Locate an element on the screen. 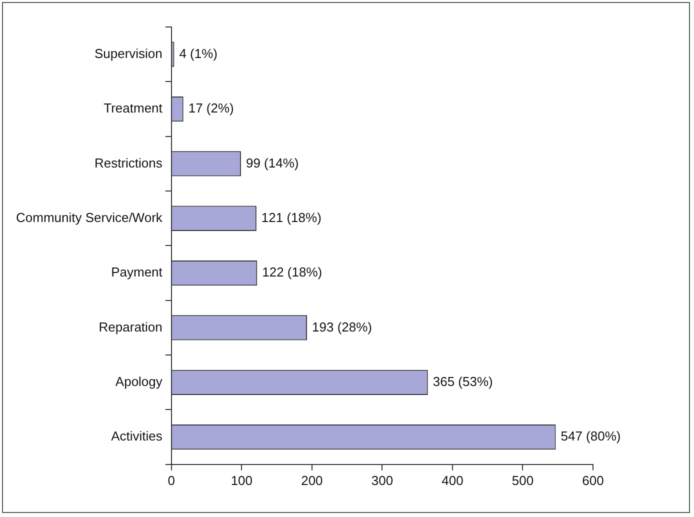  y-tick-label: Apology is located at coordinates (139, 381).